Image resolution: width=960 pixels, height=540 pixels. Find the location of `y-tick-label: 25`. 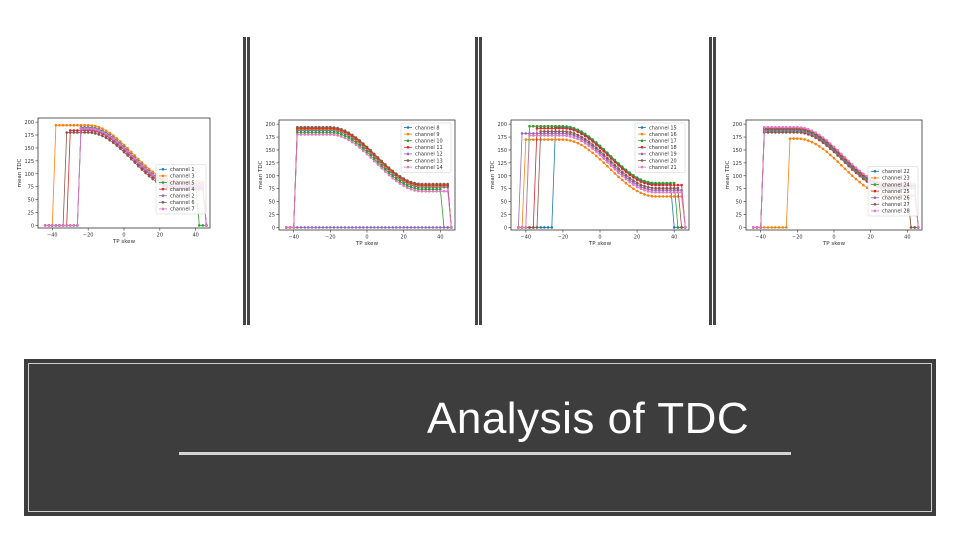

y-tick-label: 25 is located at coordinates (31, 214).